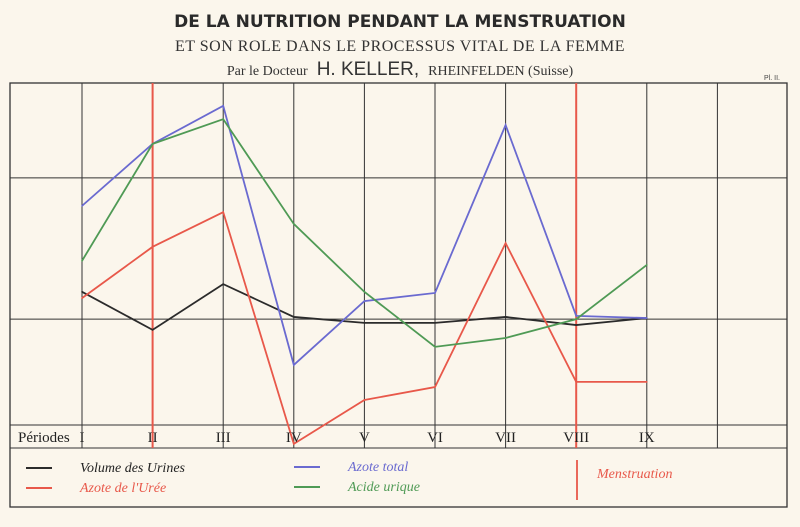  Describe the element at coordinates (82, 438) in the screenshot. I see `x-tick-label: I` at that location.